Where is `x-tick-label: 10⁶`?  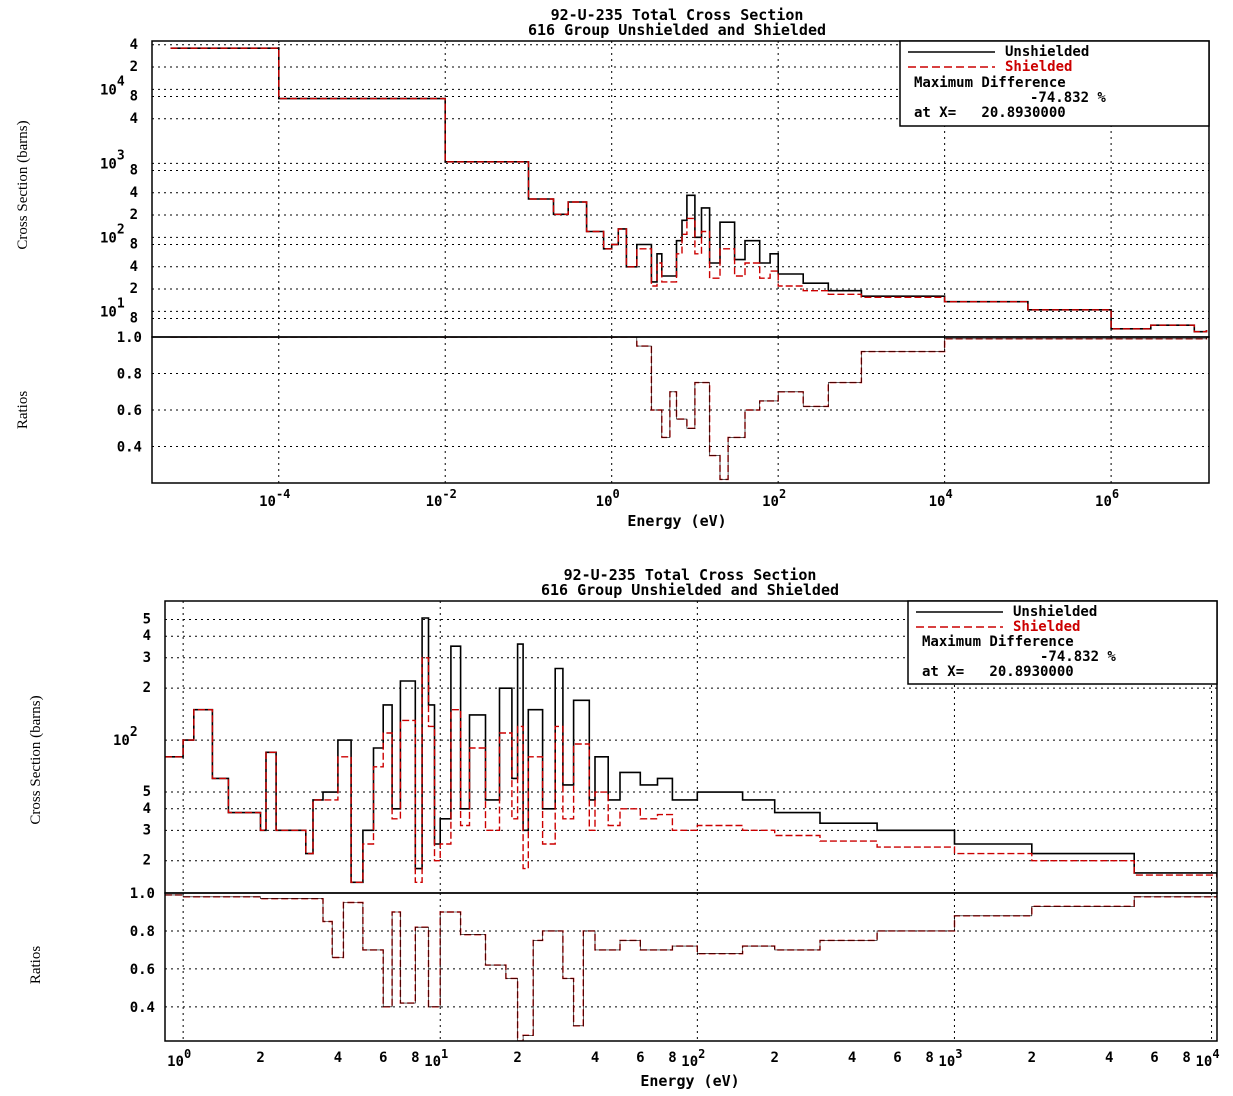
x-tick-label: 10⁶ is located at coordinates (1107, 498).